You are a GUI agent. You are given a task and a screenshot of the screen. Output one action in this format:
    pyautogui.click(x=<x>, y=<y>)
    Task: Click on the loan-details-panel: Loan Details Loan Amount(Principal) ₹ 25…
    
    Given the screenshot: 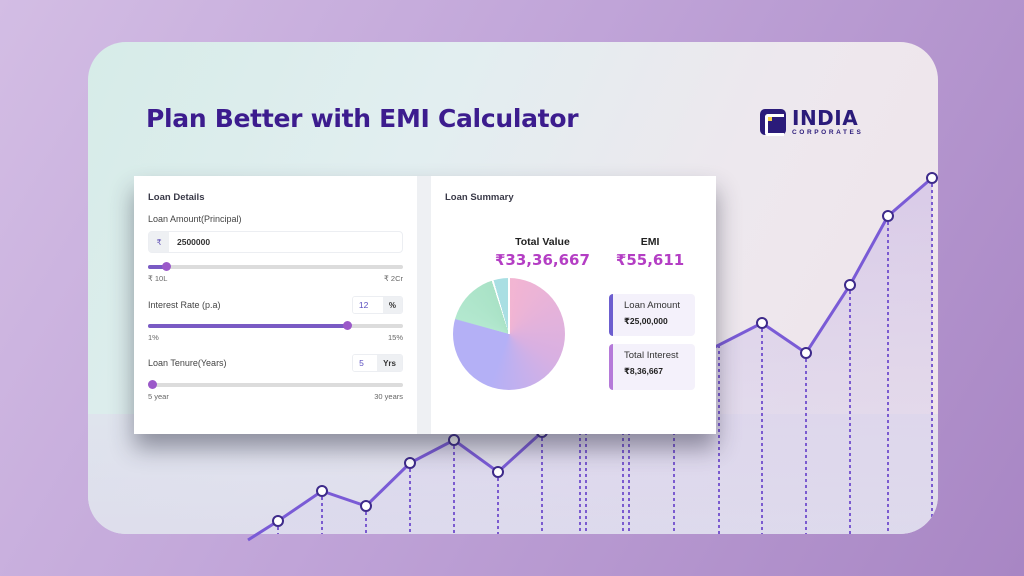 What is the action you would take?
    pyautogui.click(x=275, y=305)
    